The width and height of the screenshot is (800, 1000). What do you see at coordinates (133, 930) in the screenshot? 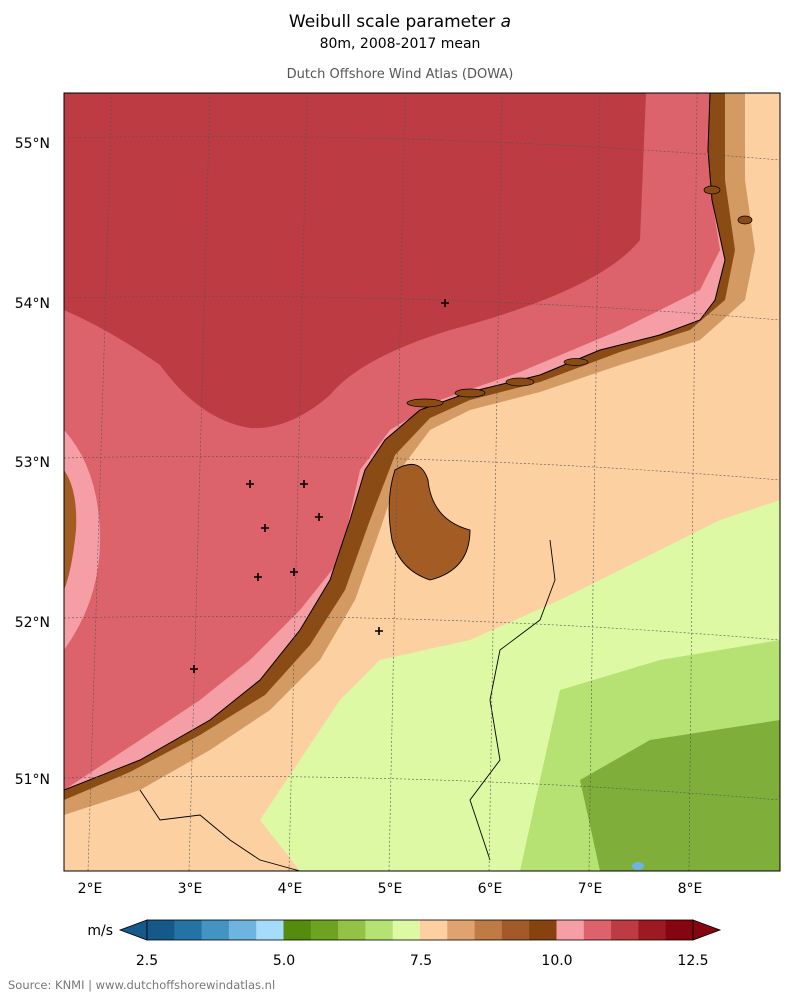
I see `colorbar-extend-low` at bounding box center [133, 930].